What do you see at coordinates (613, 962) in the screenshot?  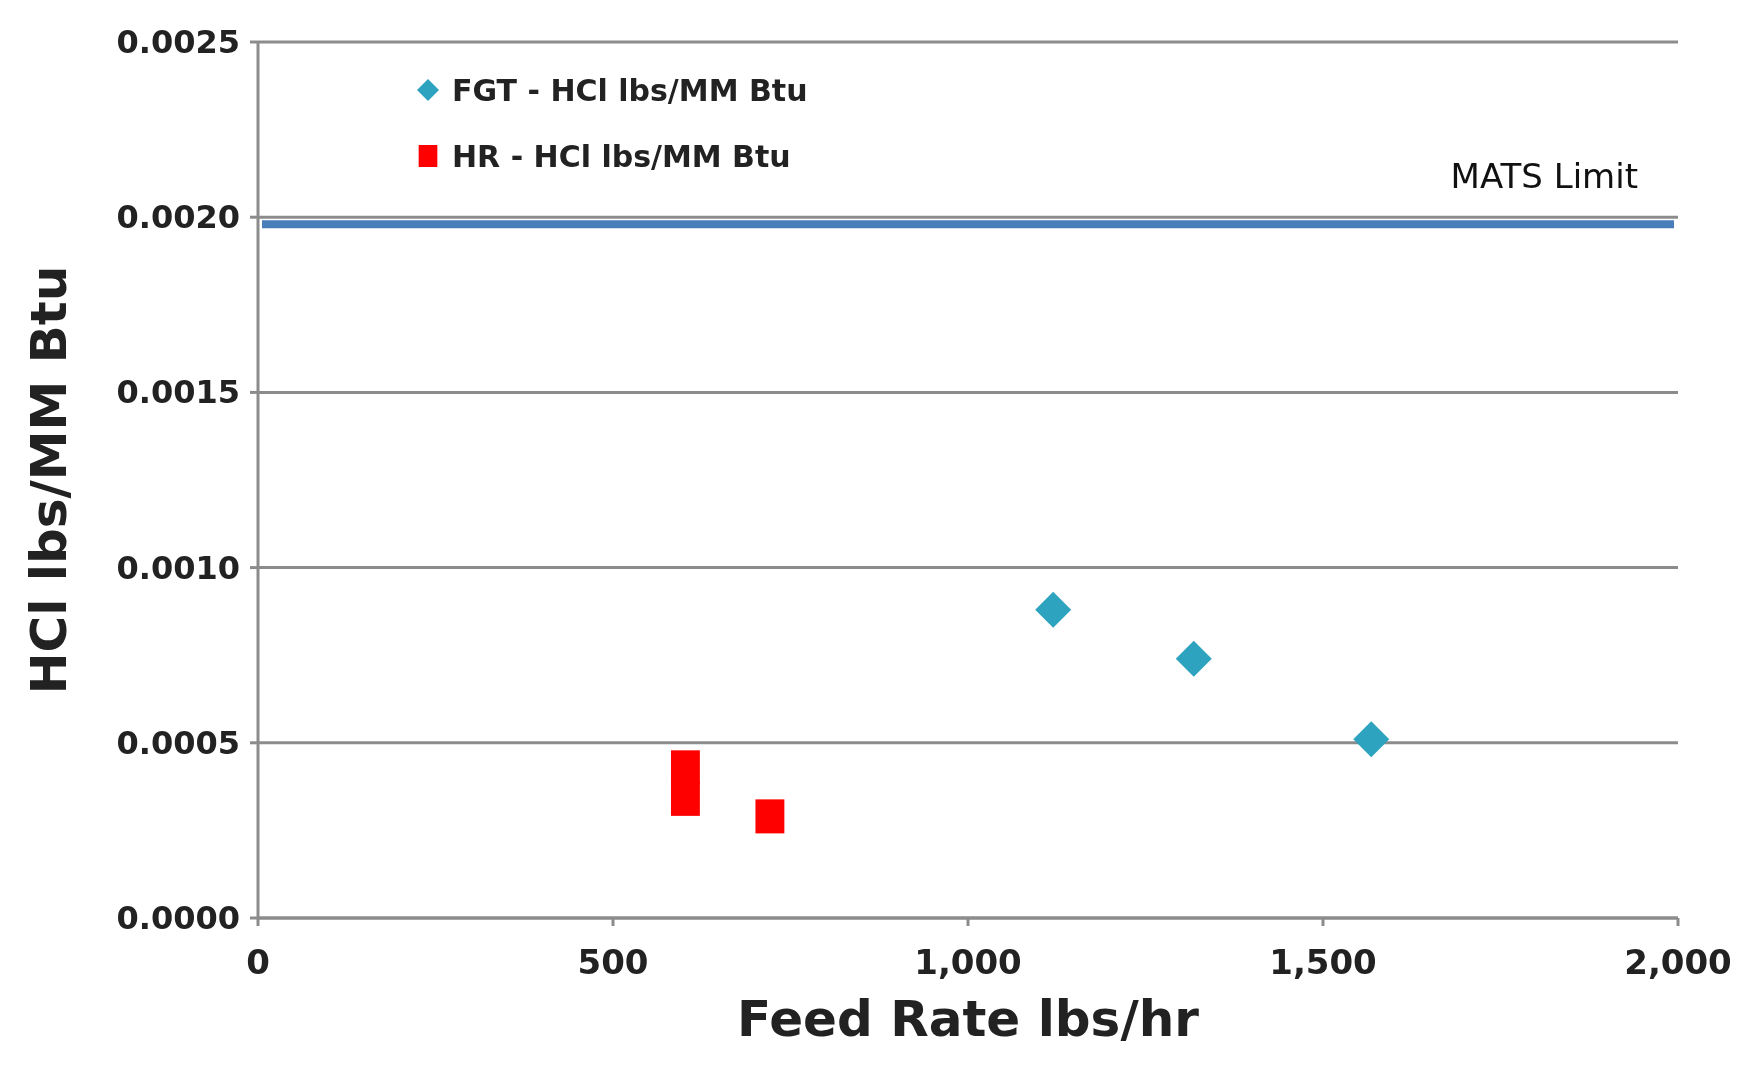 I see `x-tick-label: 500` at bounding box center [613, 962].